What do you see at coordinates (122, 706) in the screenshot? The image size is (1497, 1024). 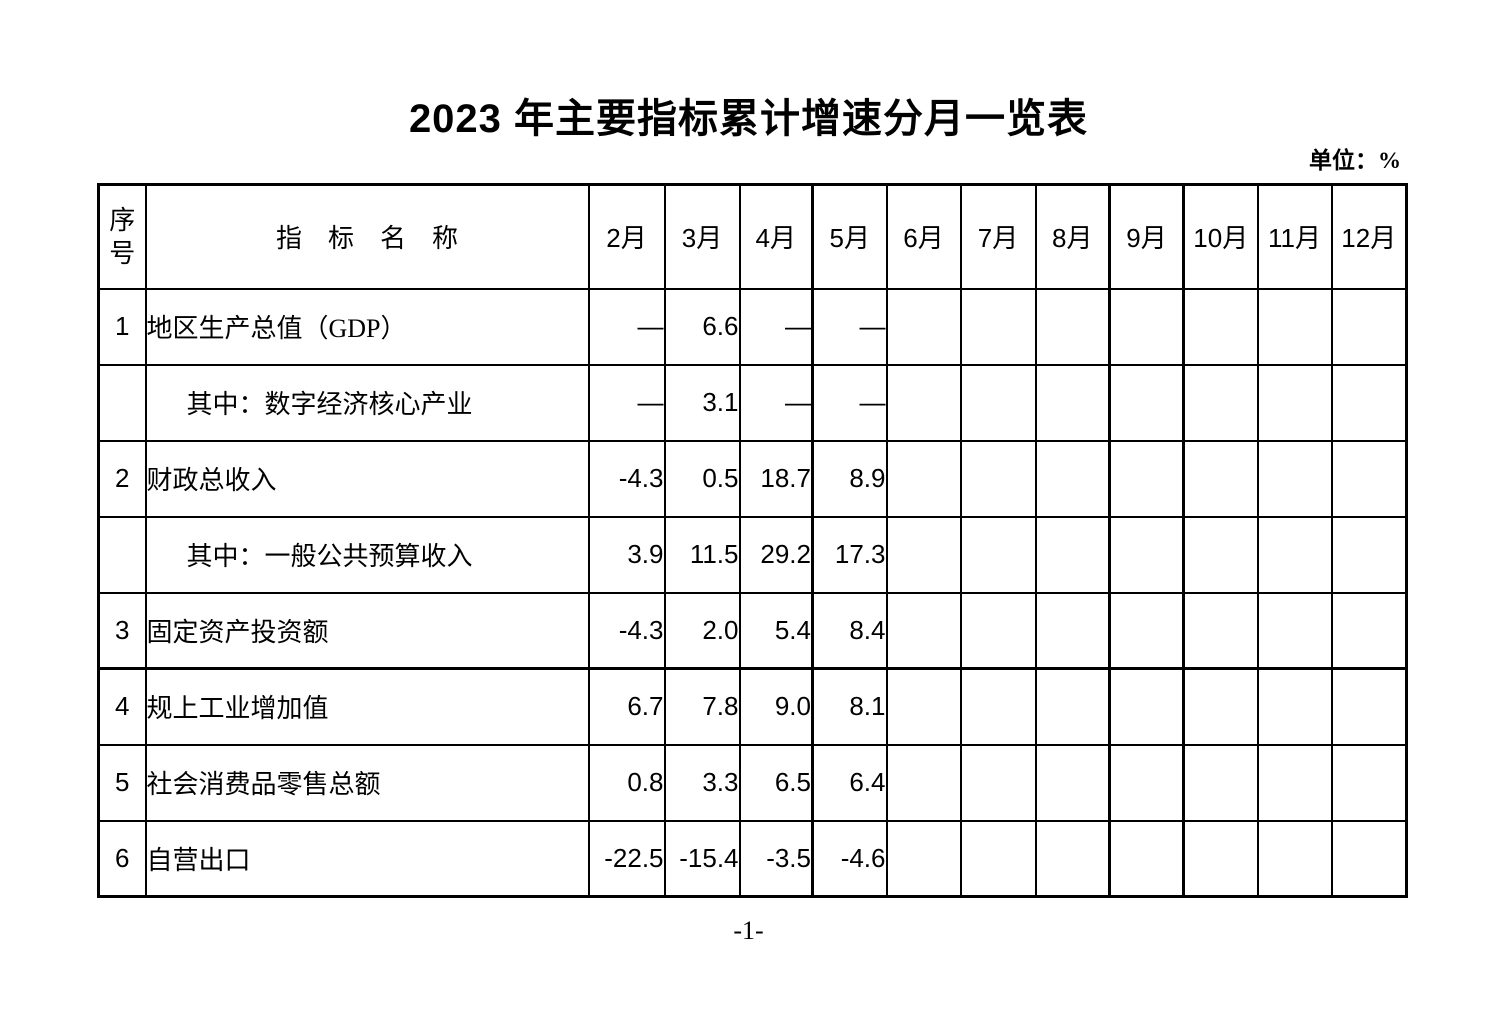 I see `serial-cell: 4` at bounding box center [122, 706].